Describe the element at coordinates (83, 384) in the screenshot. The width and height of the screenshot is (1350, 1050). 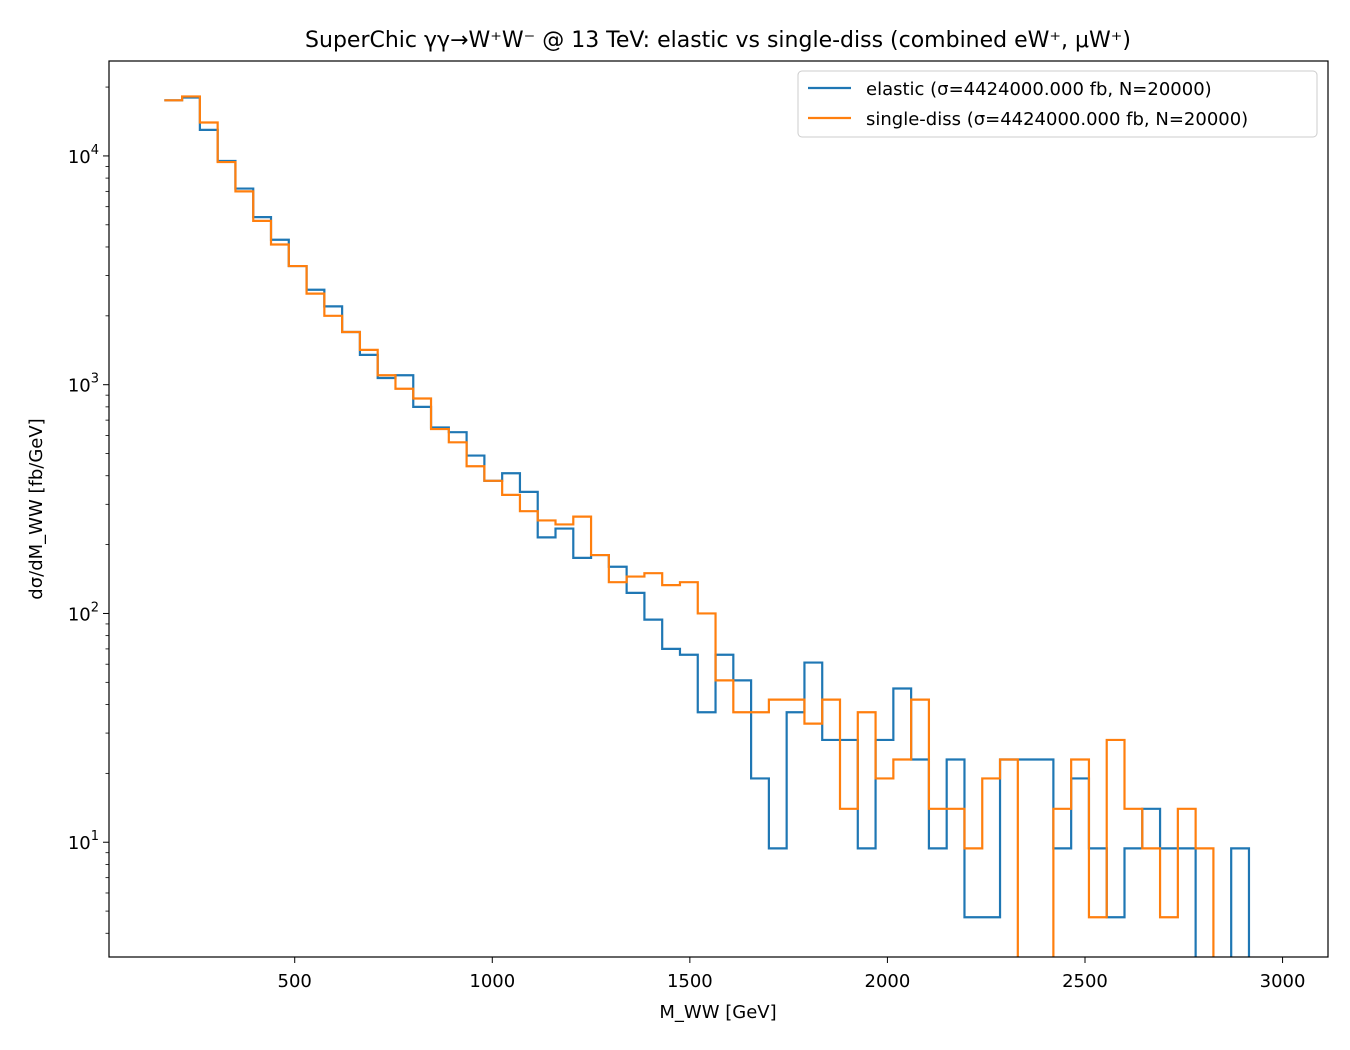
I see `y-tick-label: 10³` at that location.